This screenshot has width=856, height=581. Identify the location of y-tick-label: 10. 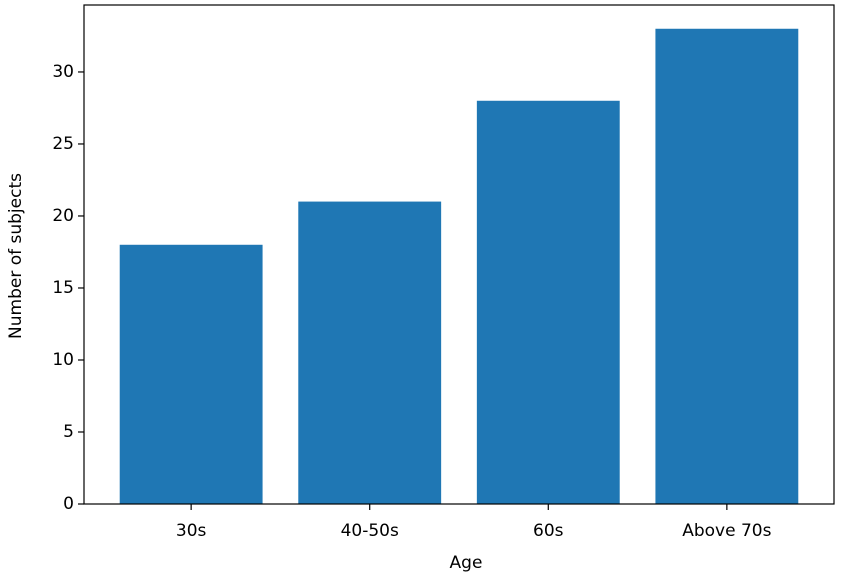
(63, 360).